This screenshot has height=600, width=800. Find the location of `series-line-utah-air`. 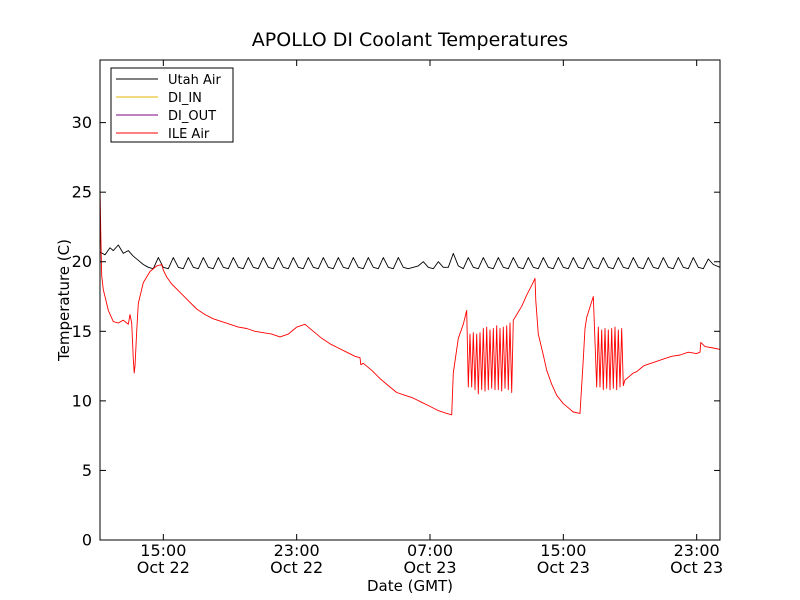

series-line-utah-air is located at coordinates (410, 257).